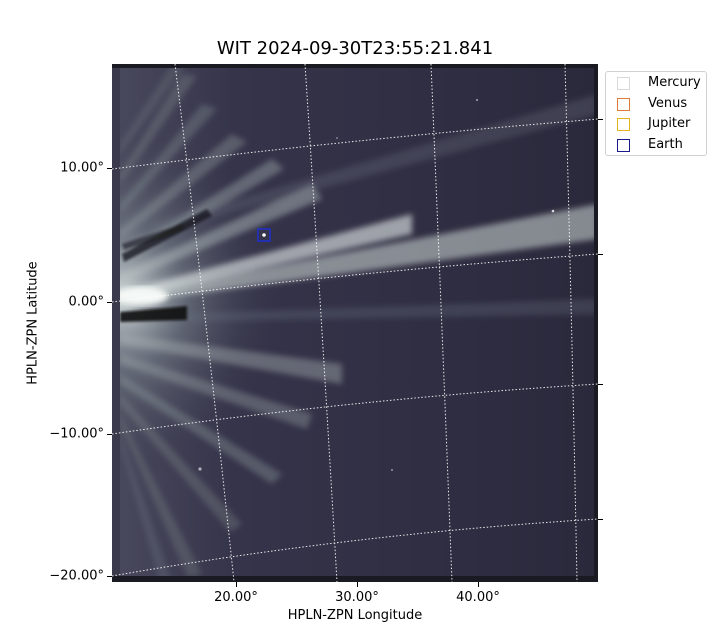  What do you see at coordinates (76, 434) in the screenshot?
I see `y-tick-label: −10.00°` at bounding box center [76, 434].